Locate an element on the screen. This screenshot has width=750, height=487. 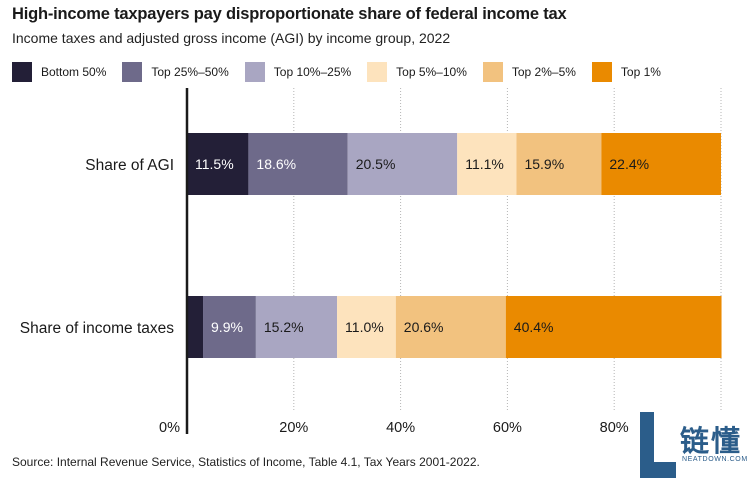
x-tick-label: 40% is located at coordinates (400, 428).